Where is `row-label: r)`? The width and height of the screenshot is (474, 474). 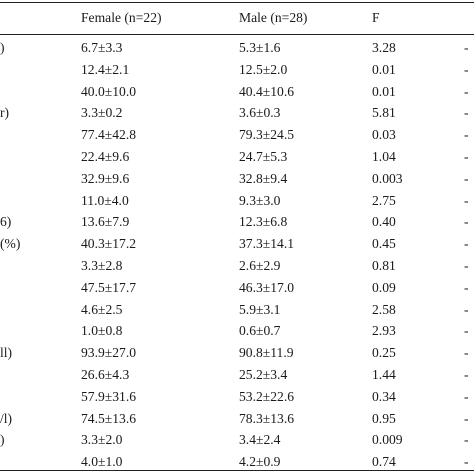
row-label: r) is located at coordinates (5, 113).